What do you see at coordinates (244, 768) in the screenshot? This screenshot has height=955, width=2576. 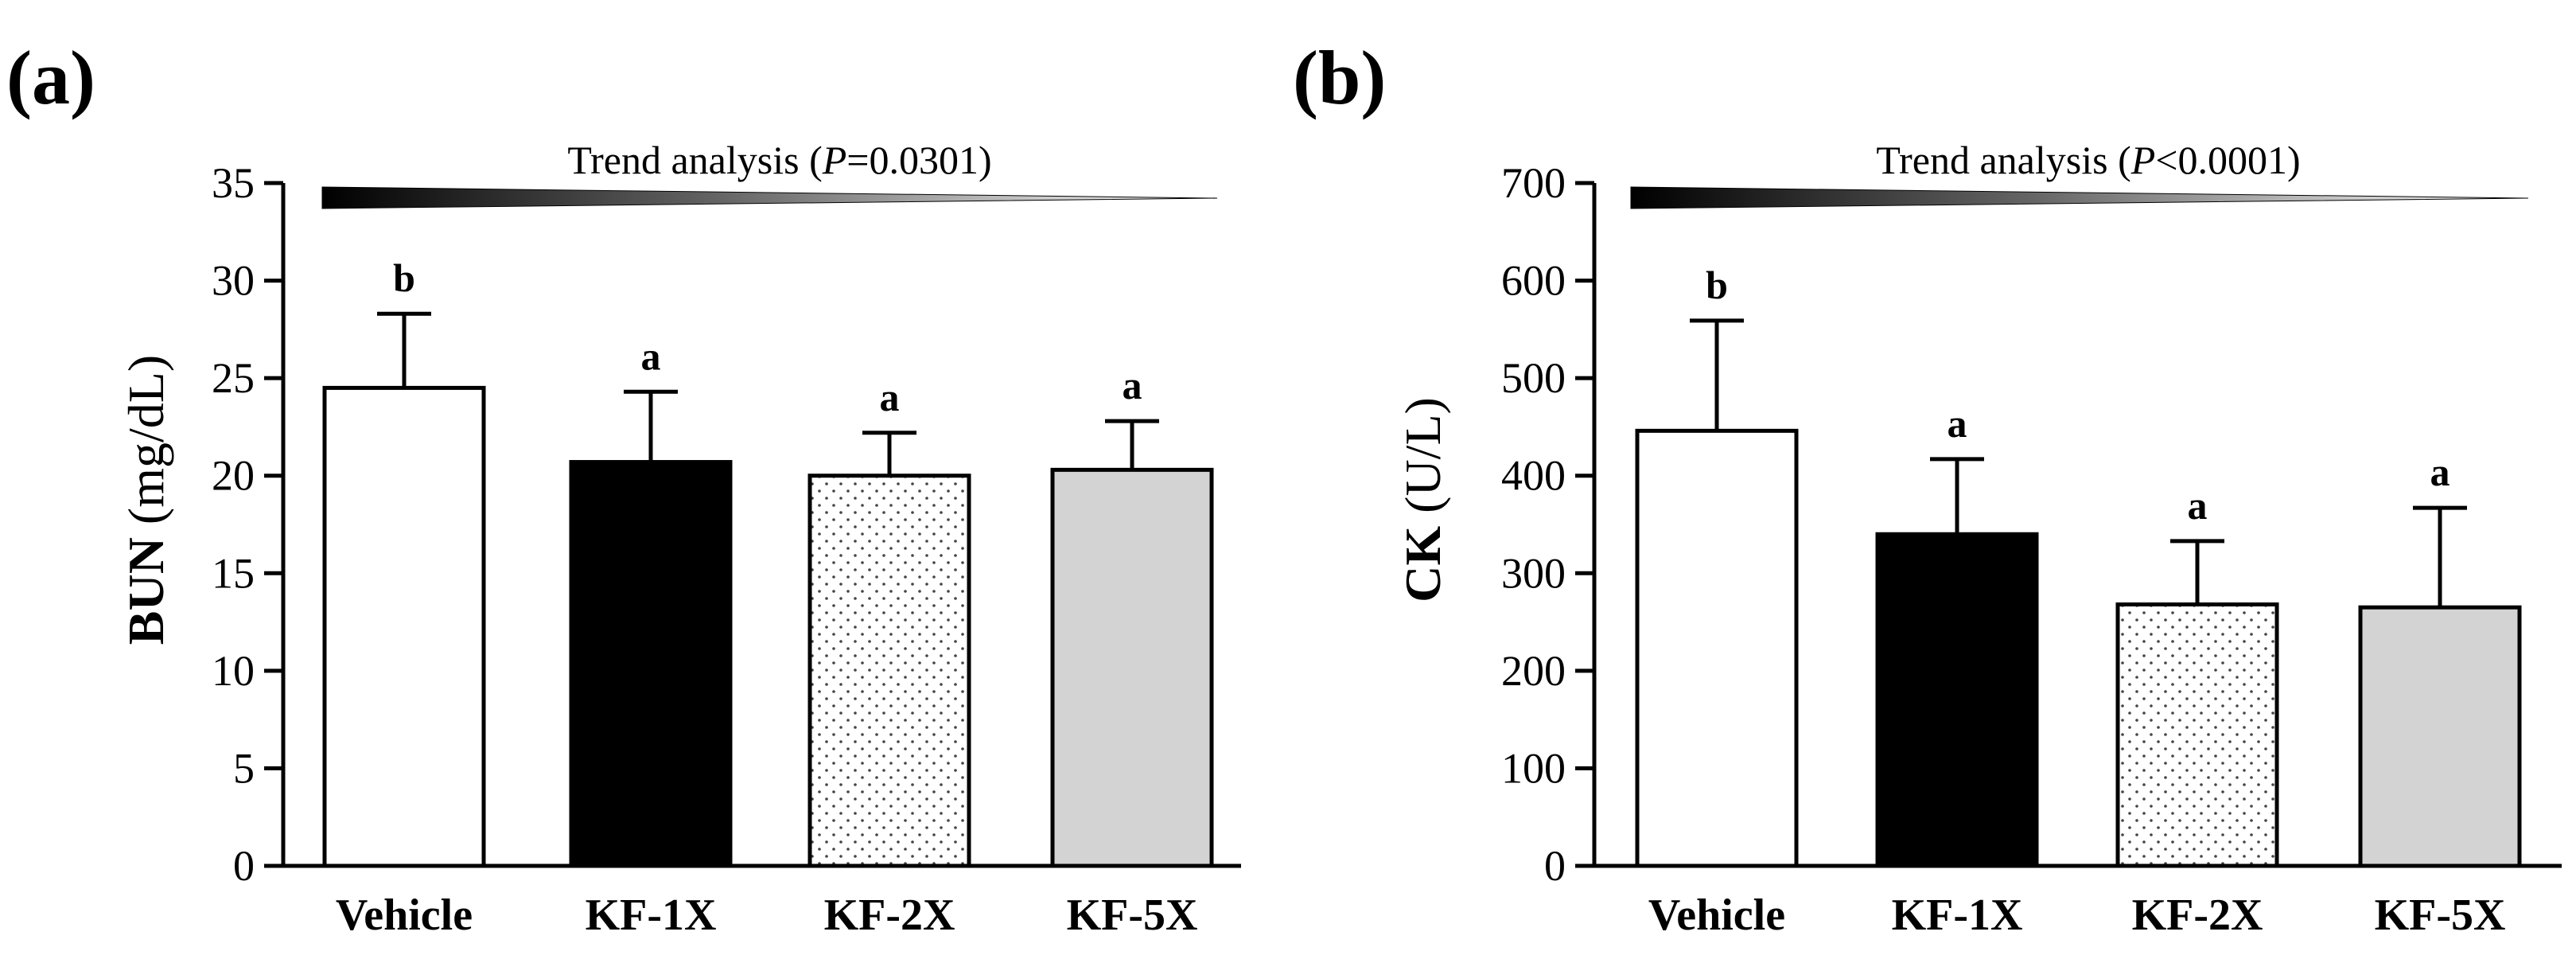 I see `y-tick-label: 5` at bounding box center [244, 768].